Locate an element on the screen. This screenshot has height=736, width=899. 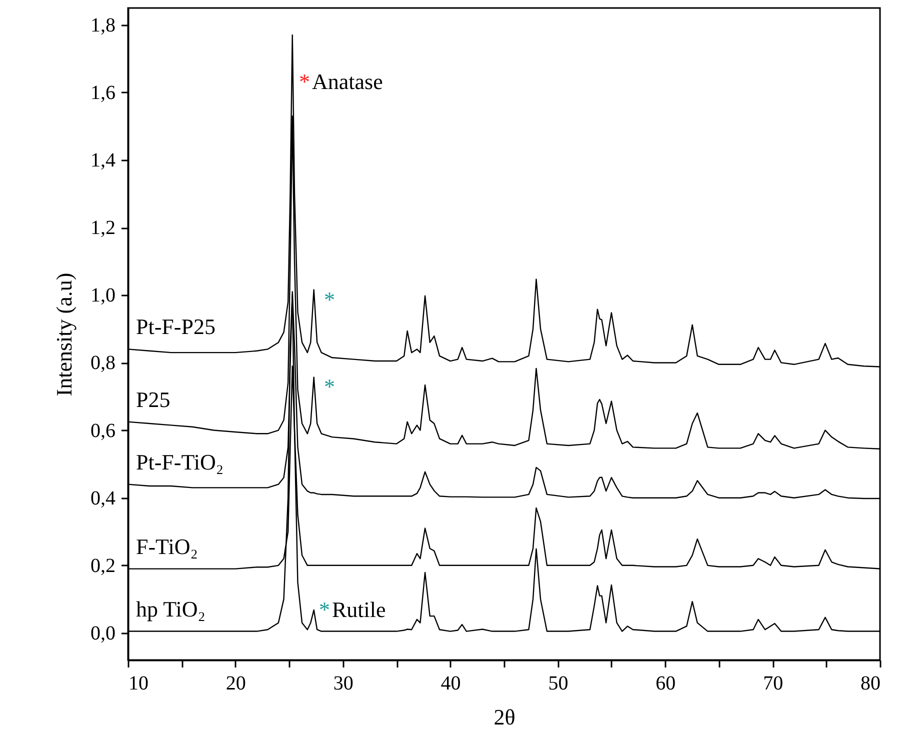
x-tick-label: 30 is located at coordinates (343, 683).